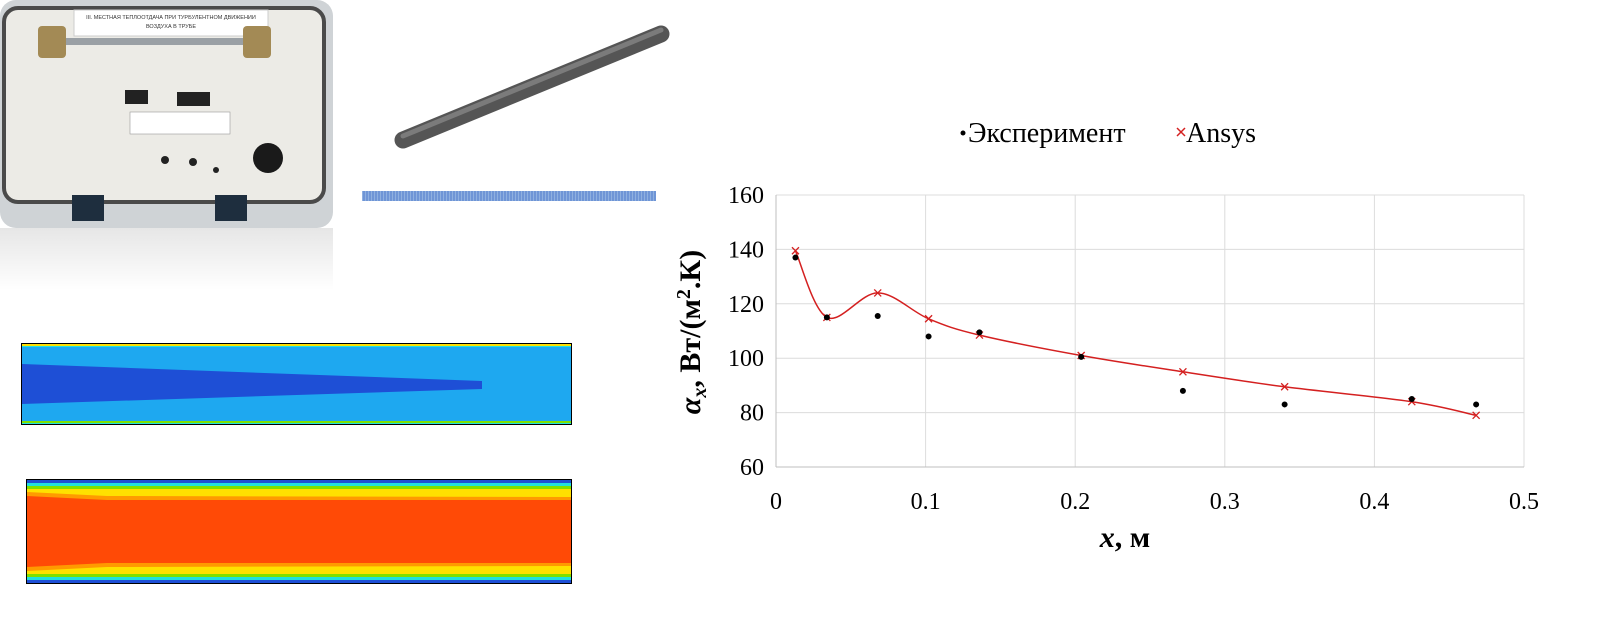 This screenshot has height=631, width=1600. I want to click on y-axis-unit-post: .К), so click(690, 269).